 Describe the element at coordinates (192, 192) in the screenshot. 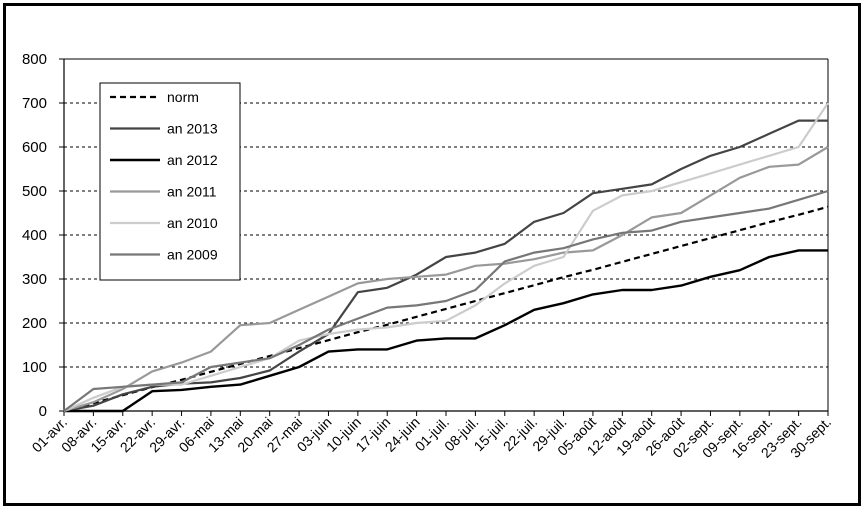

I see `legend-label: an 2011` at that location.